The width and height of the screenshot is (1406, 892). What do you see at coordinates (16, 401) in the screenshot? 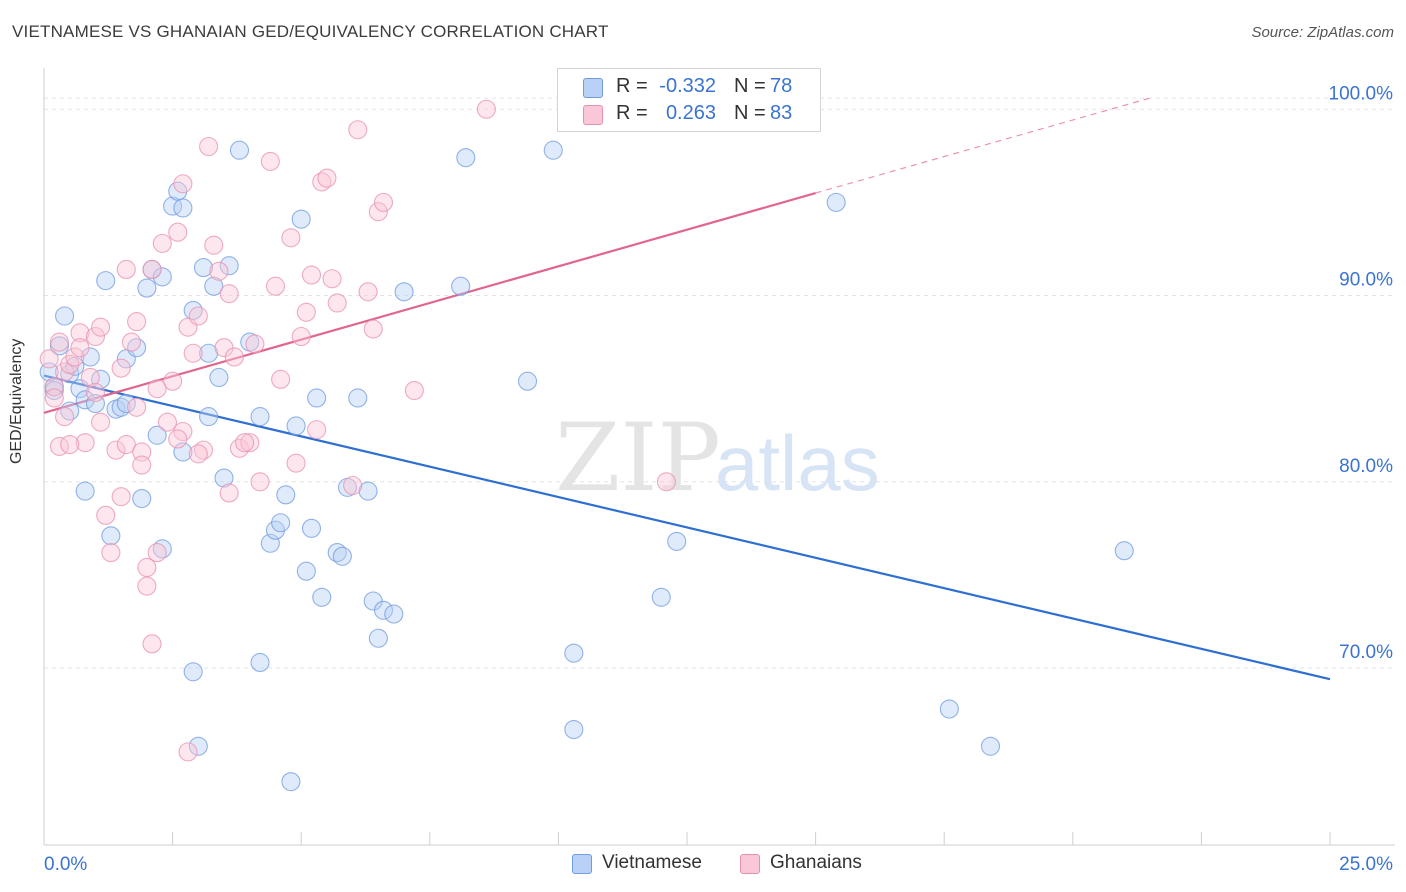
I see `y-axis-label: GED/Equivalency` at bounding box center [16, 401].